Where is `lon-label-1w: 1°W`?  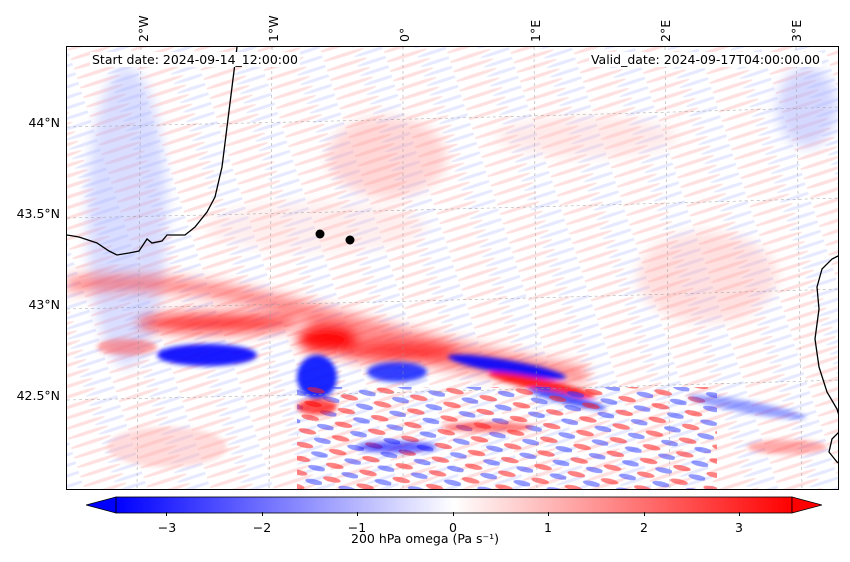
lon-label-1w: 1°W is located at coordinates (273, 28).